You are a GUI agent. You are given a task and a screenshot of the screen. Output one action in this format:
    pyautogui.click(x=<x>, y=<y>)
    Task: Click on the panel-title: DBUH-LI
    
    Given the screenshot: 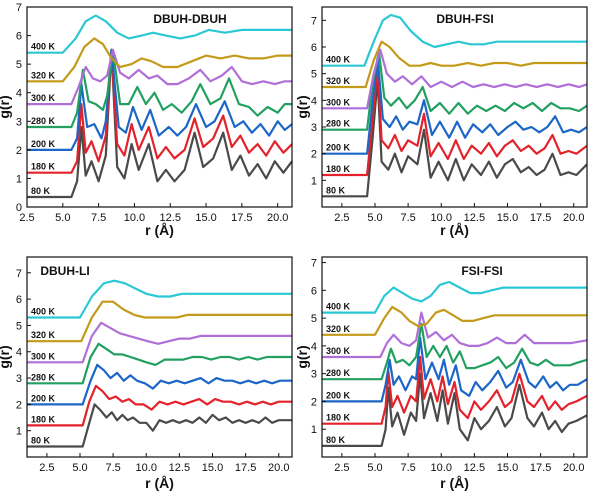 What is the action you would take?
    pyautogui.click(x=64, y=271)
    